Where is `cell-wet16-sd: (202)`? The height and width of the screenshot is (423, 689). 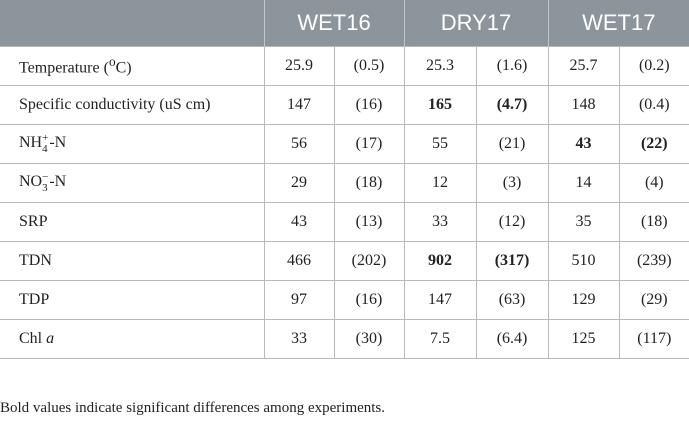
cell-wet16-sd: (202) is located at coordinates (369, 261).